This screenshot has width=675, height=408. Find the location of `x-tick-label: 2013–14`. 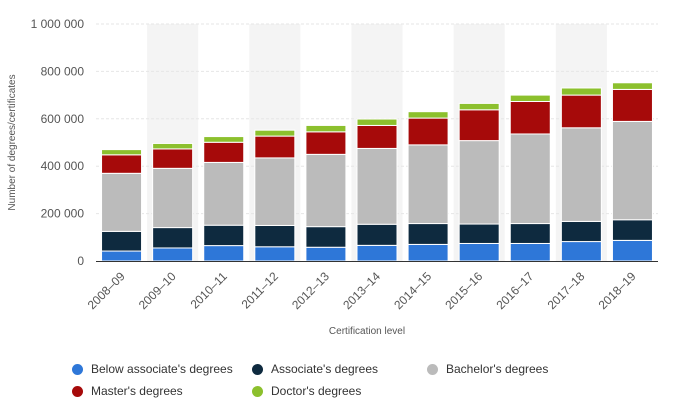

x-tick-label: 2013–14 is located at coordinates (361, 290).